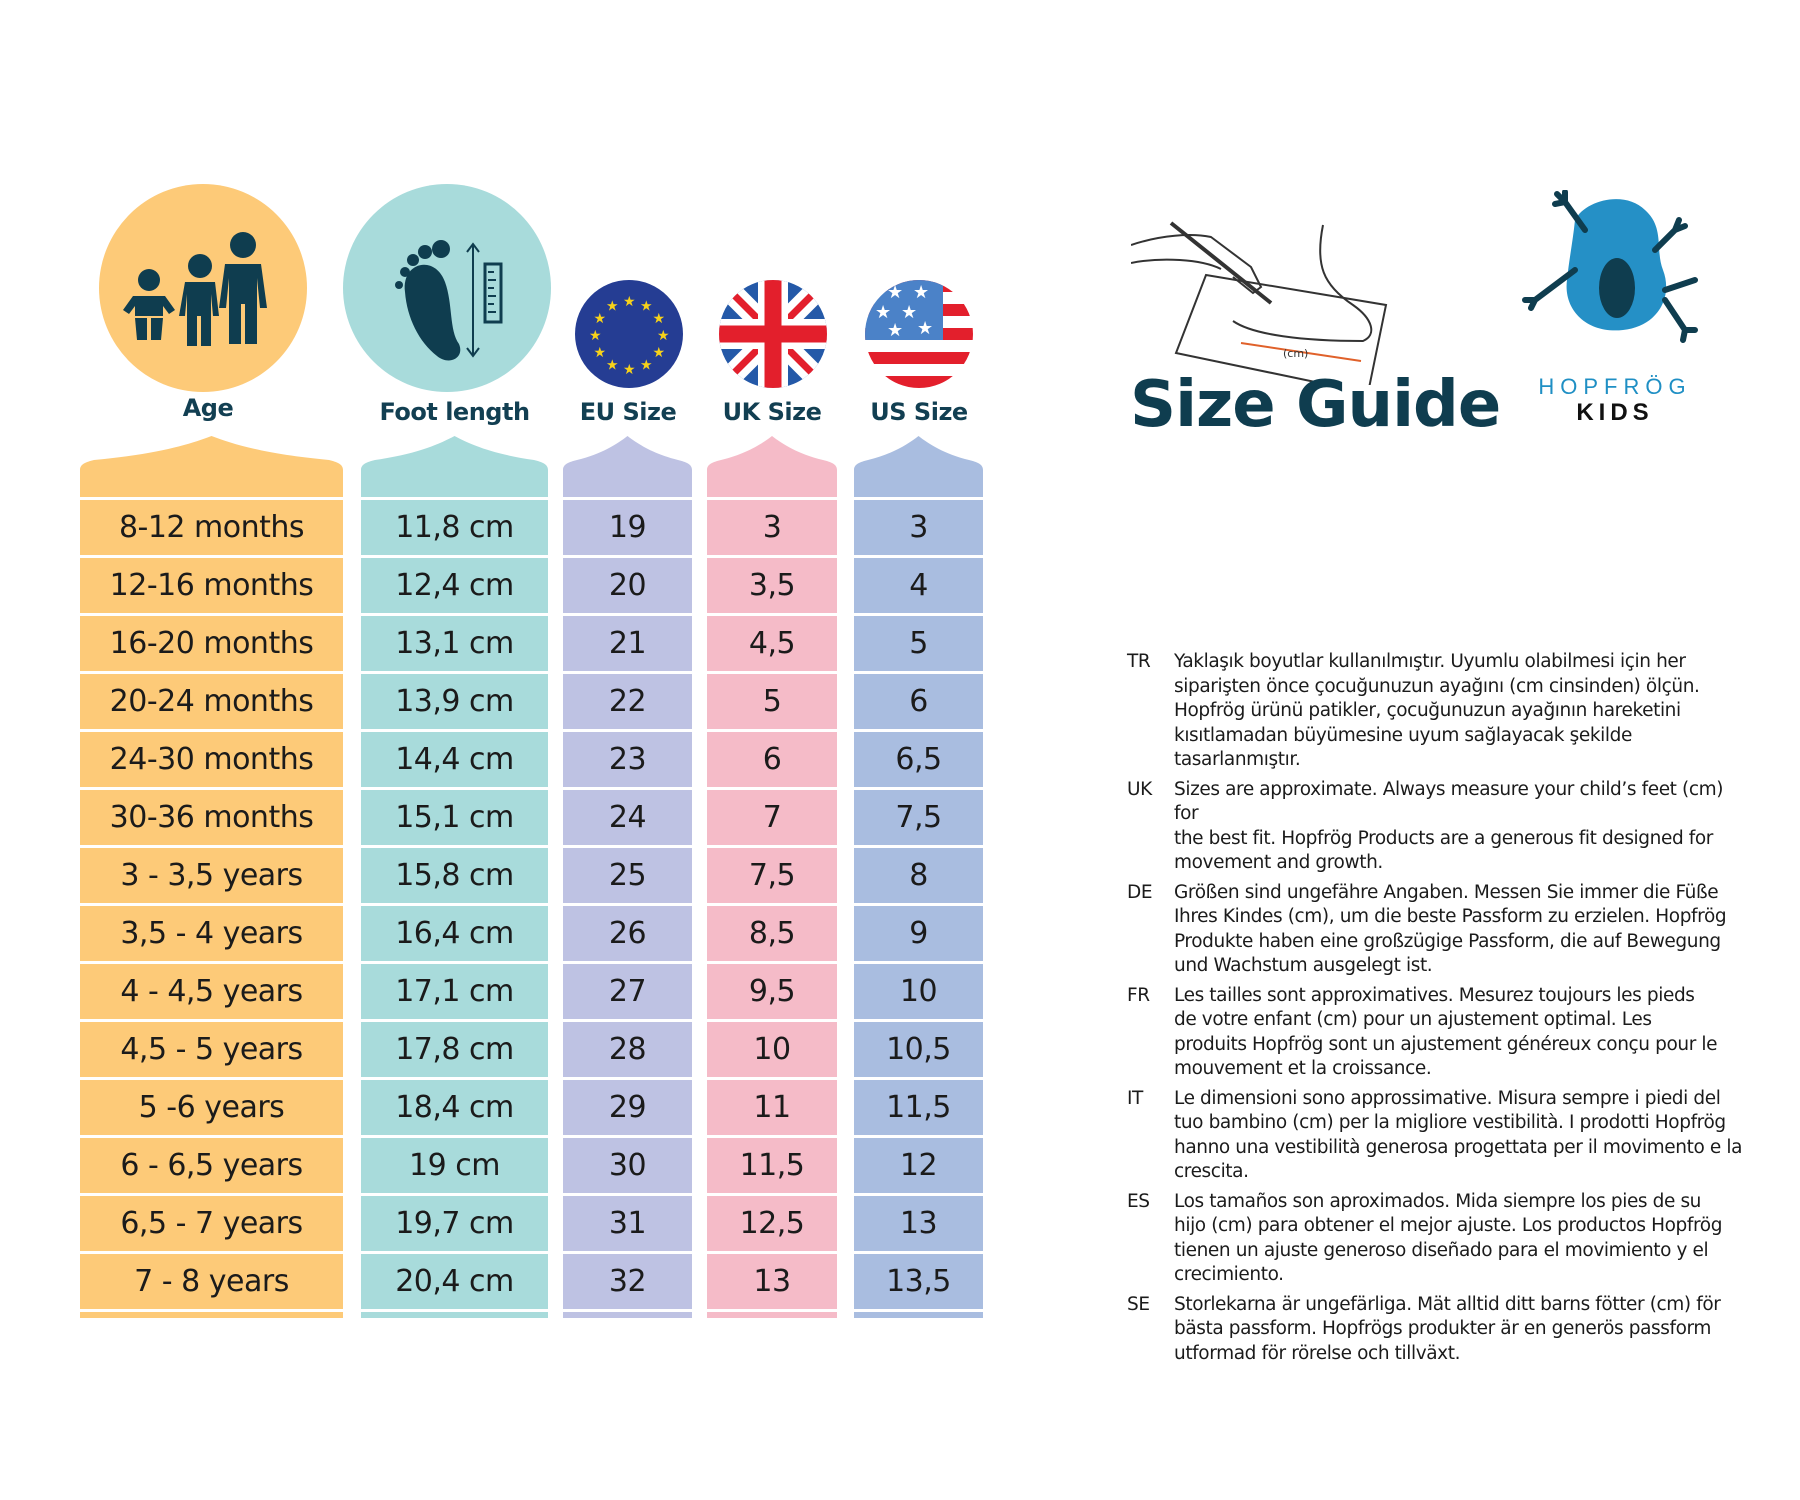 This screenshot has height=1500, width=1800. I want to click on table-cell-uk: 7,5, so click(772, 875).